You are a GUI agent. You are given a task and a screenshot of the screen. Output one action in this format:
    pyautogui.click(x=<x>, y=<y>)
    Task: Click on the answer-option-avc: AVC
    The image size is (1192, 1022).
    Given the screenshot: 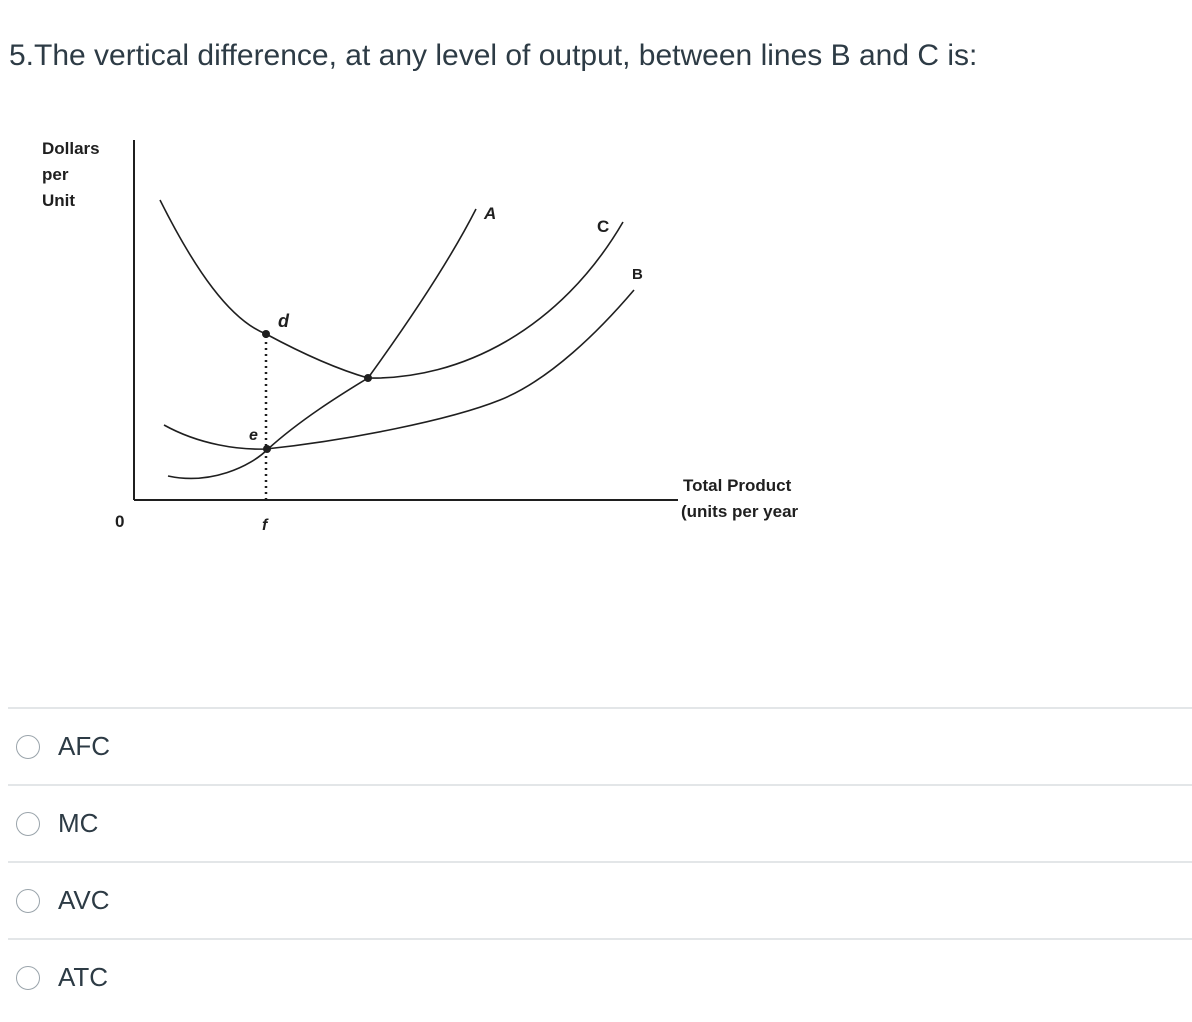 What is the action you would take?
    pyautogui.click(x=600, y=899)
    